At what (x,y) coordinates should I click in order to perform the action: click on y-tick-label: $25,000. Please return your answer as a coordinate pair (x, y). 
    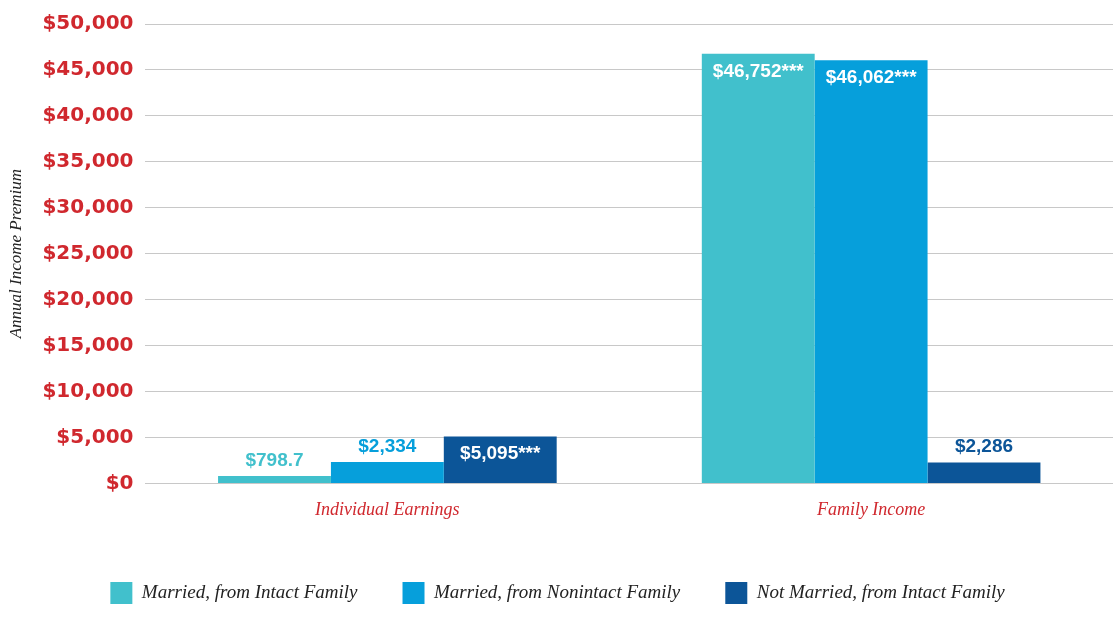
    Looking at the image, I should click on (88, 251).